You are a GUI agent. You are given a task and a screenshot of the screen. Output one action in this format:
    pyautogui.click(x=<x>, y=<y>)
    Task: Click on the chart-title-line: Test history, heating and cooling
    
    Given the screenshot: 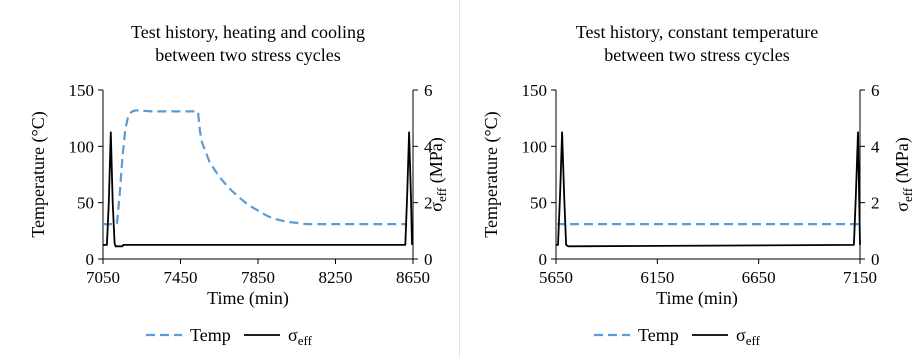 What is the action you would take?
    pyautogui.click(x=248, y=32)
    